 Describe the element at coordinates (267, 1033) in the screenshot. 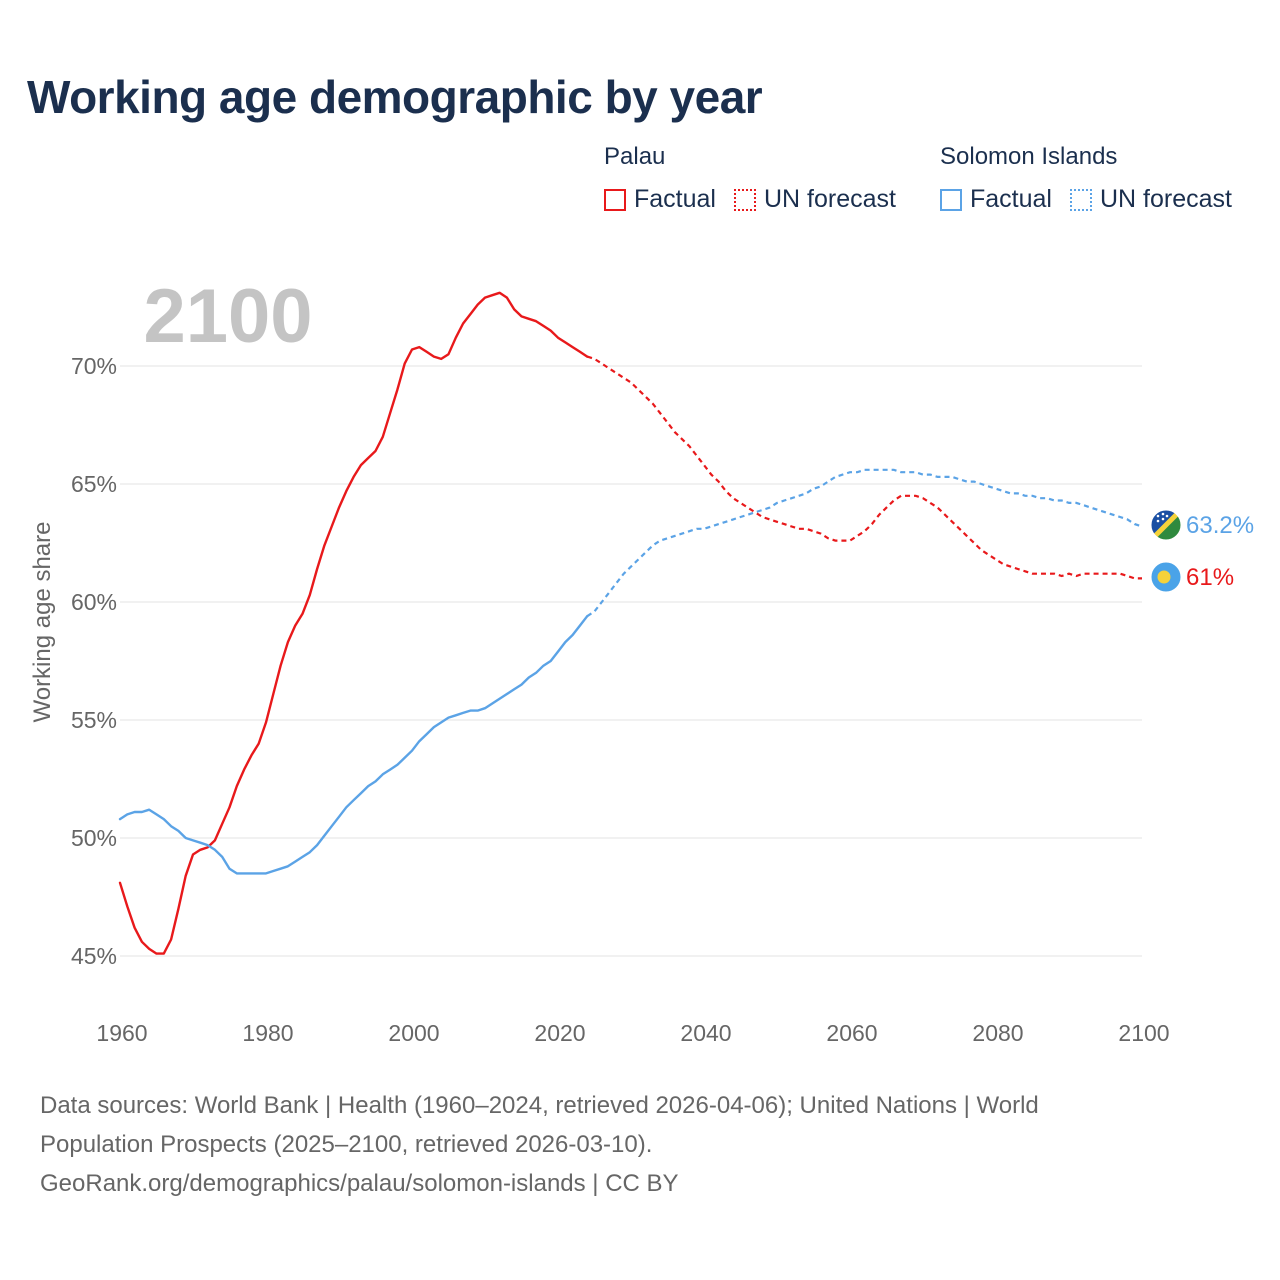

I see `x-tick-label: 1980` at that location.